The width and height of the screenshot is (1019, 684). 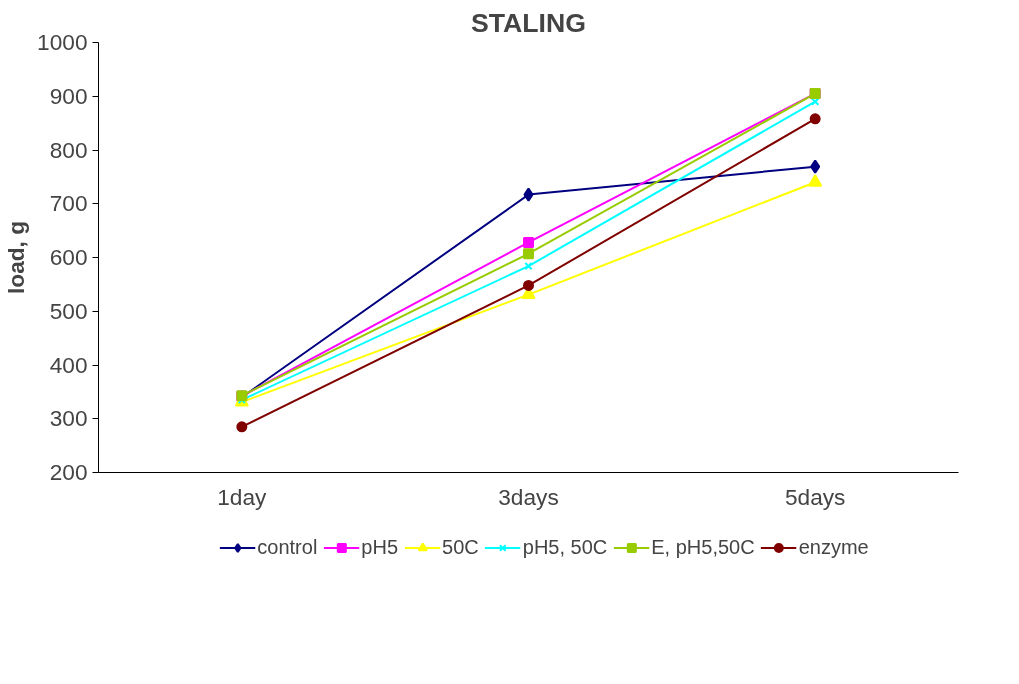 What do you see at coordinates (68, 203) in the screenshot?
I see `y-tick-label: 700` at bounding box center [68, 203].